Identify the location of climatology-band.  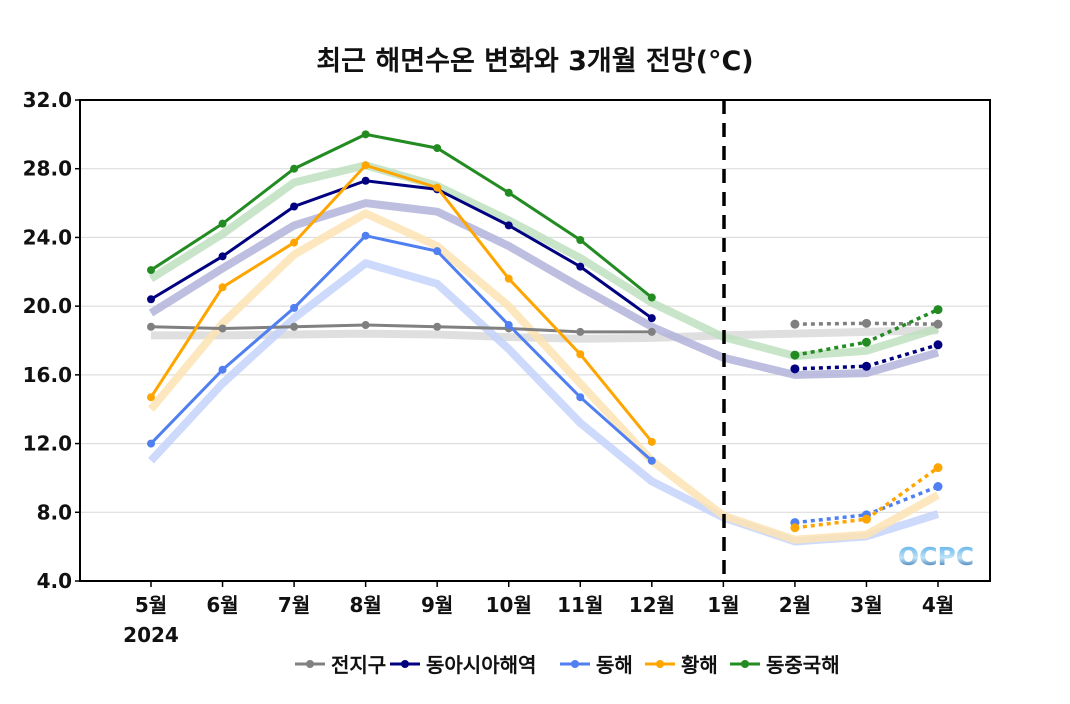
(545, 334).